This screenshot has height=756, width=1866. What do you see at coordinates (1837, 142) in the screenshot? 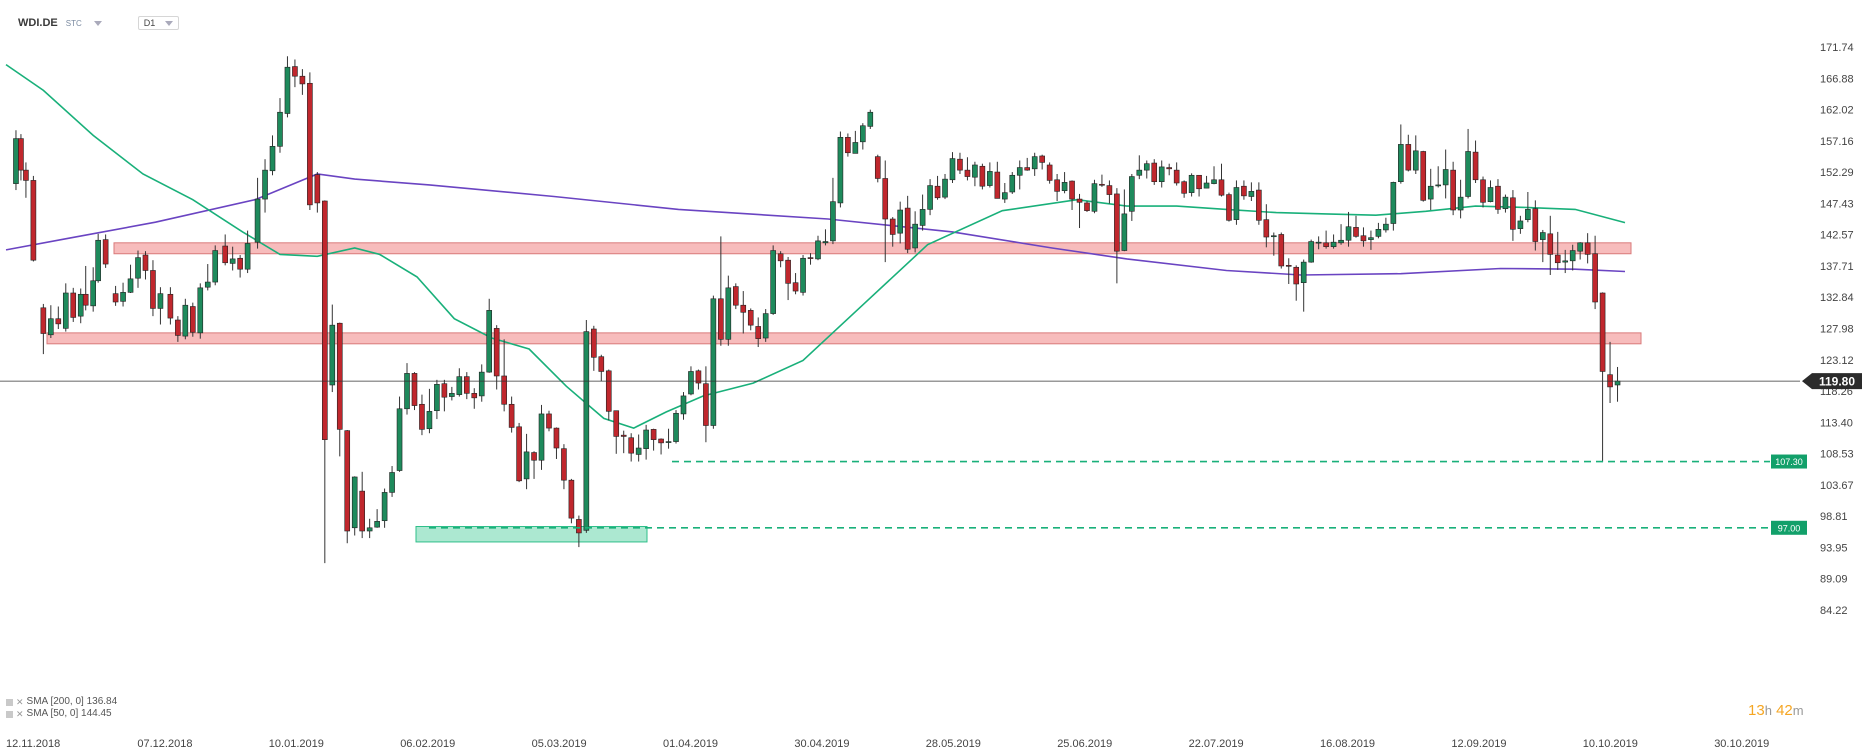
I see `y-tick-label: 157.16` at bounding box center [1837, 142].